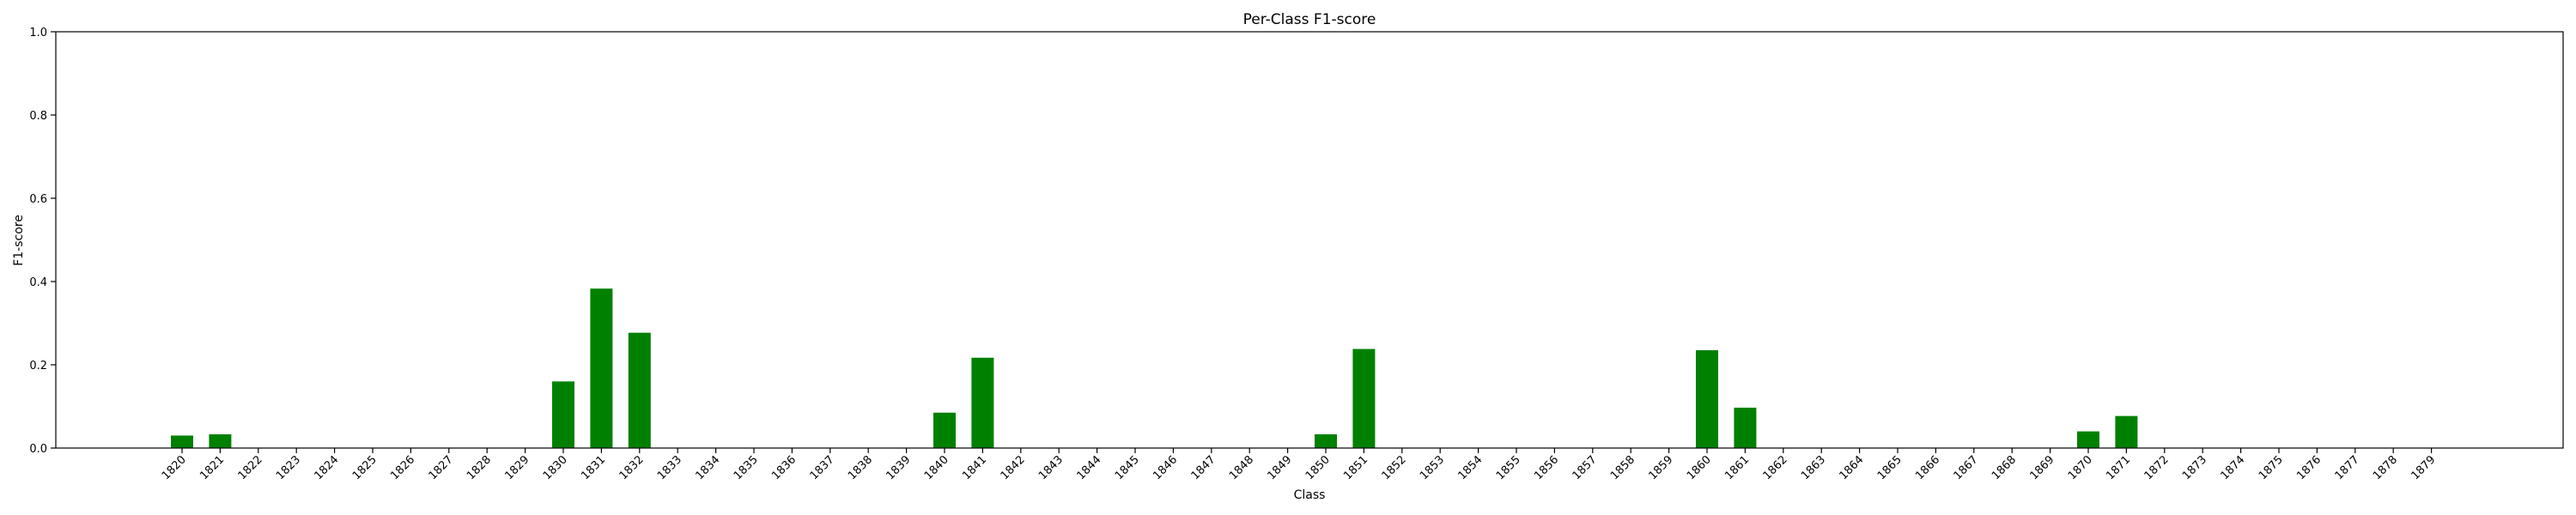 The width and height of the screenshot is (2576, 515). What do you see at coordinates (1356, 467) in the screenshot?
I see `x-tick-label-1851: 1851` at bounding box center [1356, 467].